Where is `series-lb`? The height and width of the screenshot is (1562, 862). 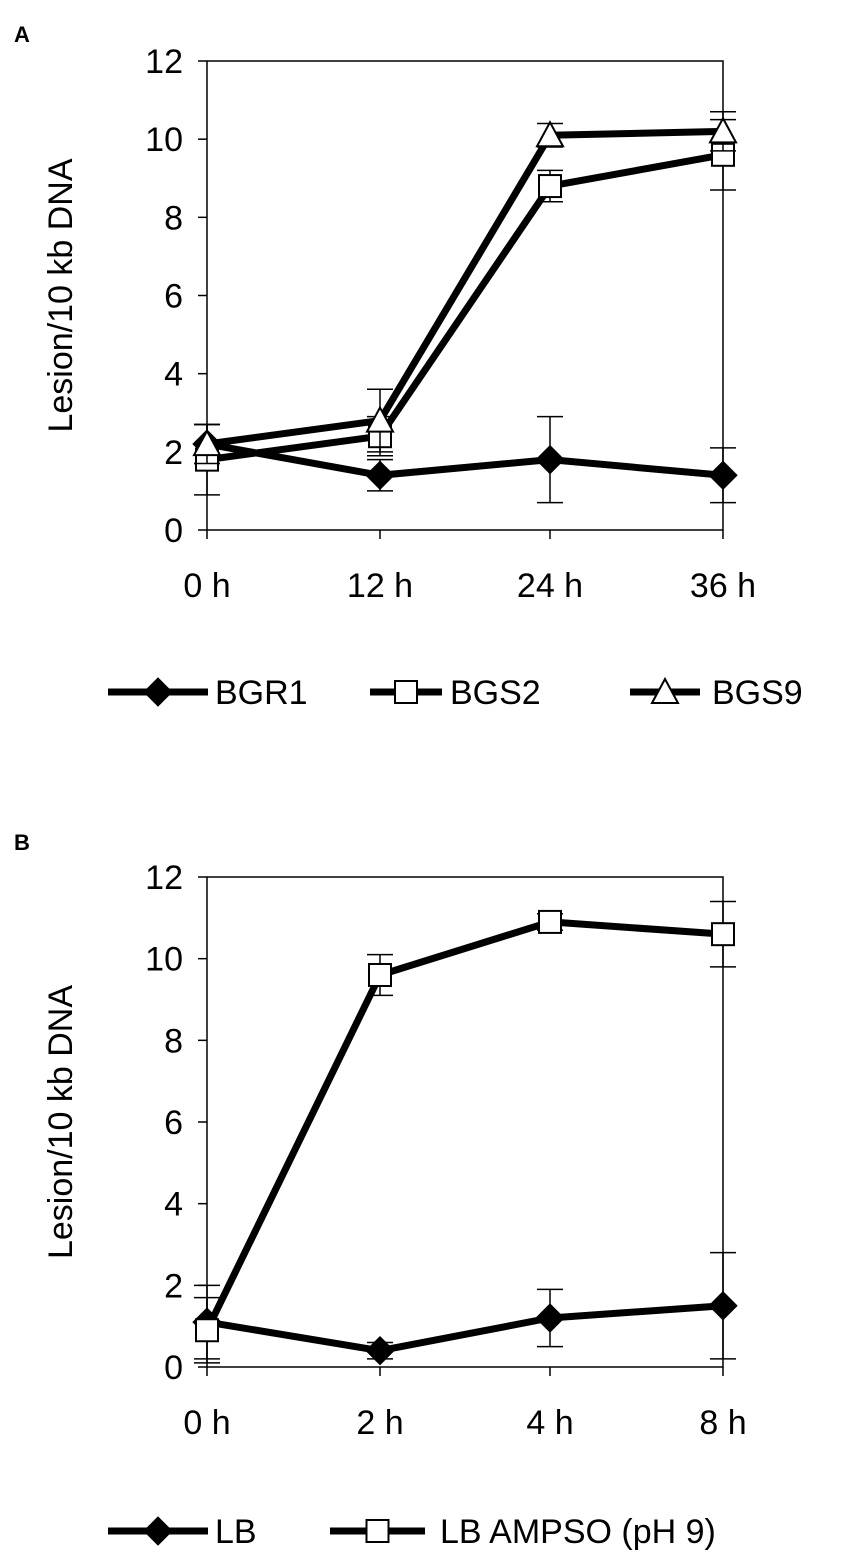
series-lb is located at coordinates (465, 1308).